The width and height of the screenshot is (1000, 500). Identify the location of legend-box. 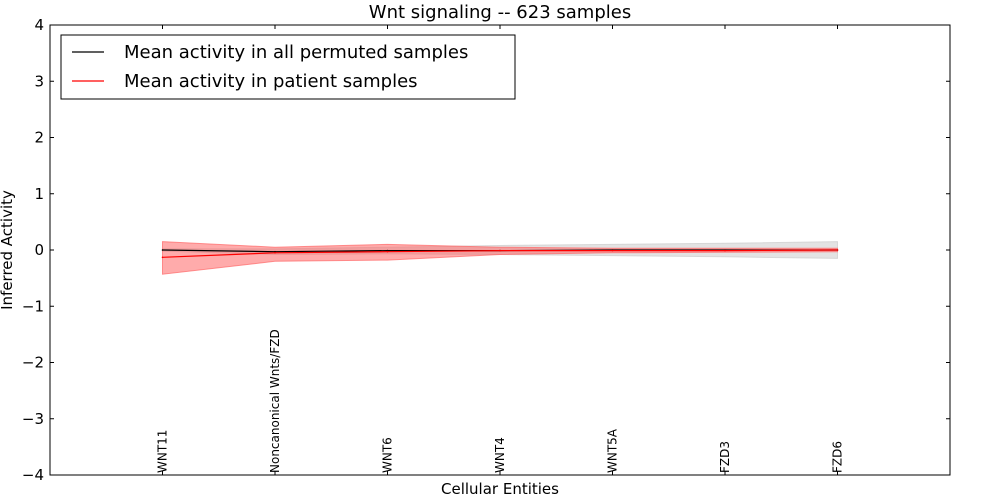
(288, 67).